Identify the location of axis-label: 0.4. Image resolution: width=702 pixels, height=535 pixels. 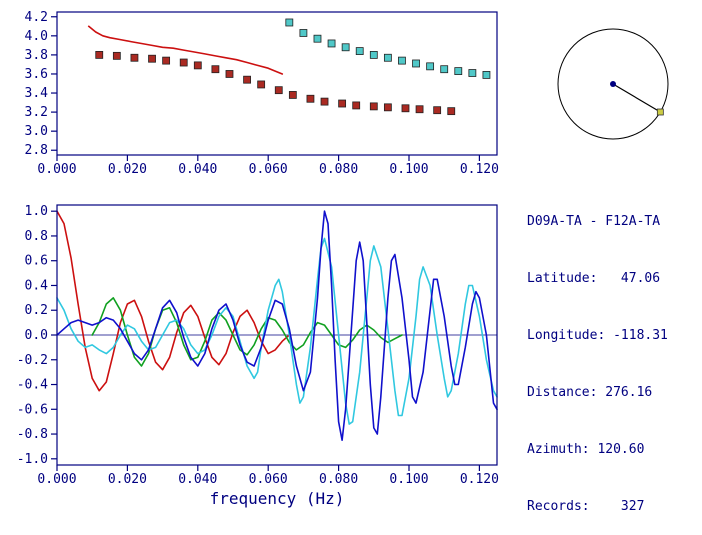
(37, 285).